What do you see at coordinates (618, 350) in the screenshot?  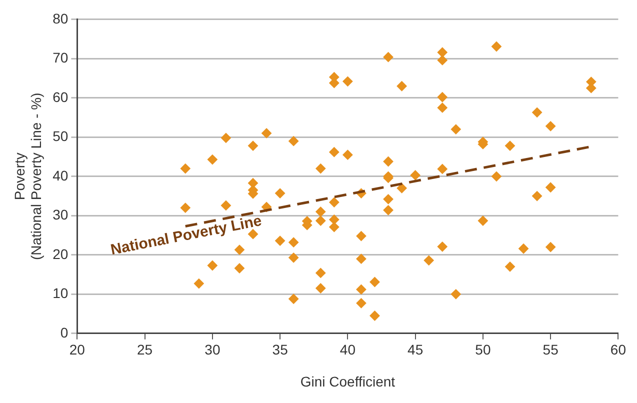 I see `x-tick-label: 60` at bounding box center [618, 350].